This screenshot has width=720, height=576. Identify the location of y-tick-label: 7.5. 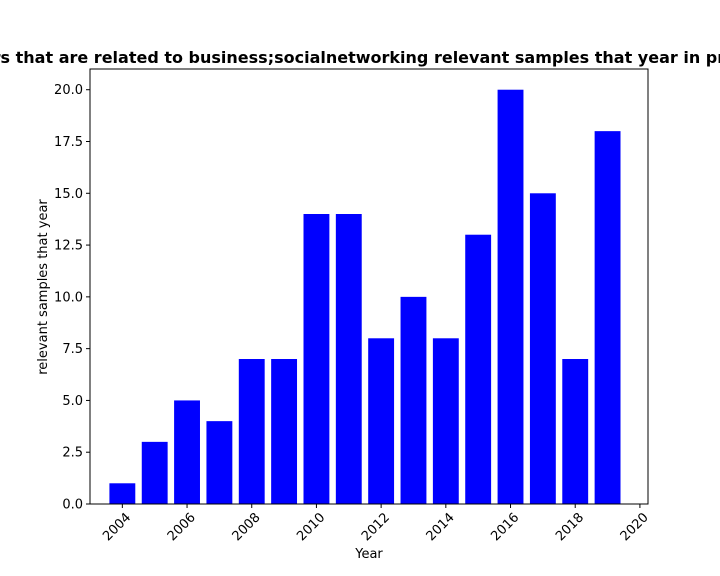
(72, 349).